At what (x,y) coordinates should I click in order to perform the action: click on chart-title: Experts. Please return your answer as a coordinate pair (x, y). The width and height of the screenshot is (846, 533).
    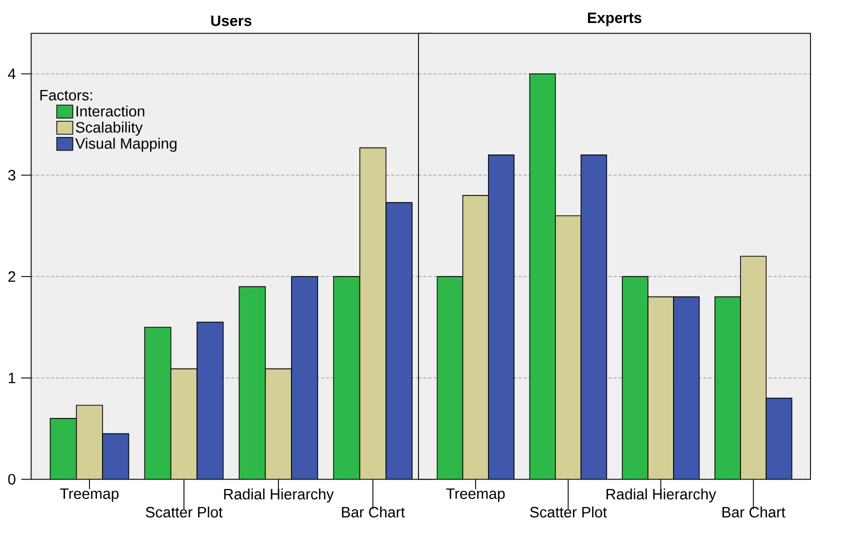
    Looking at the image, I should click on (615, 19).